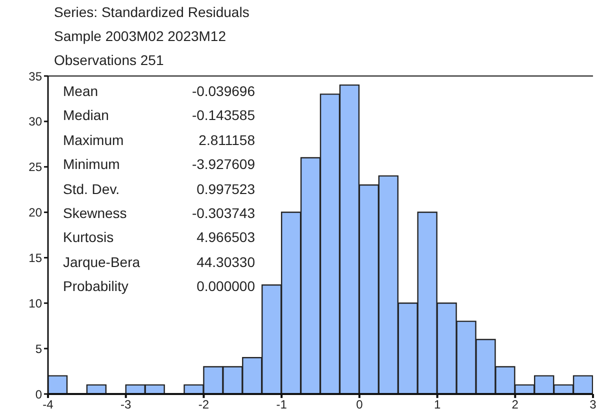 The width and height of the screenshot is (598, 416). Describe the element at coordinates (81, 92) in the screenshot. I see `annotation: Mean` at that location.